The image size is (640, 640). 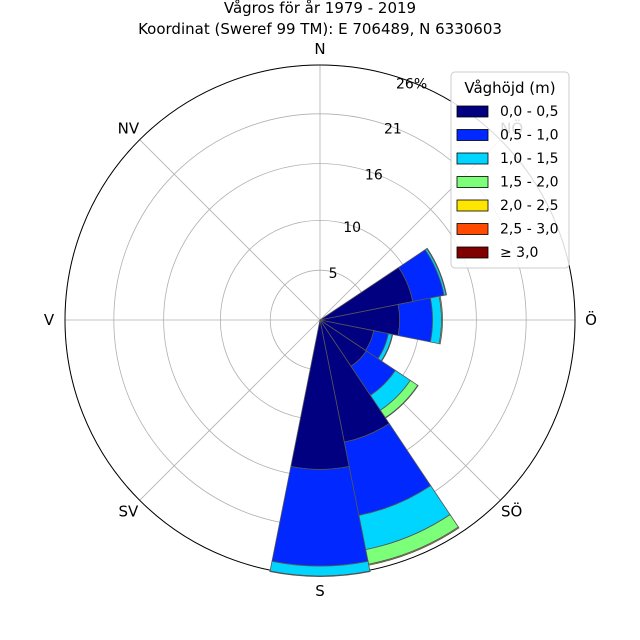 I want to click on legend-label: ≥ 3,0, so click(x=519, y=253).